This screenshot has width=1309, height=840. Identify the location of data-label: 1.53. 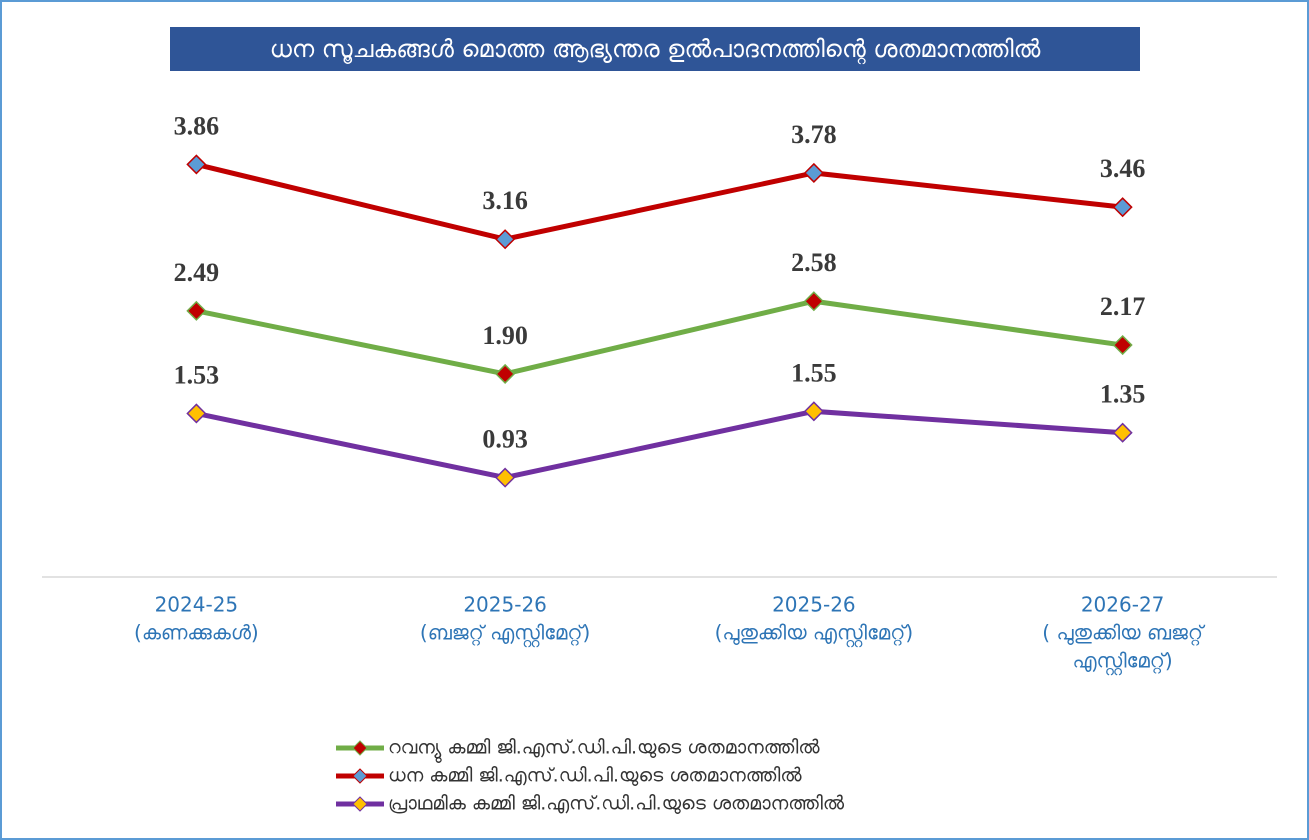
(197, 374).